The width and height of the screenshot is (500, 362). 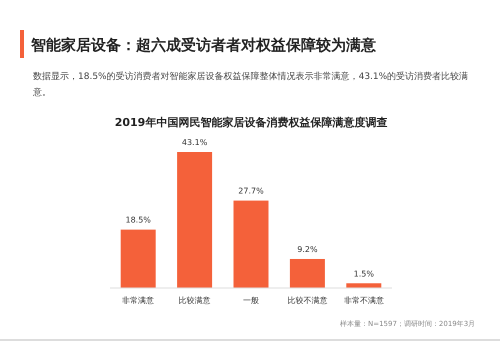 I want to click on data-label: 18.5%, so click(x=138, y=220).